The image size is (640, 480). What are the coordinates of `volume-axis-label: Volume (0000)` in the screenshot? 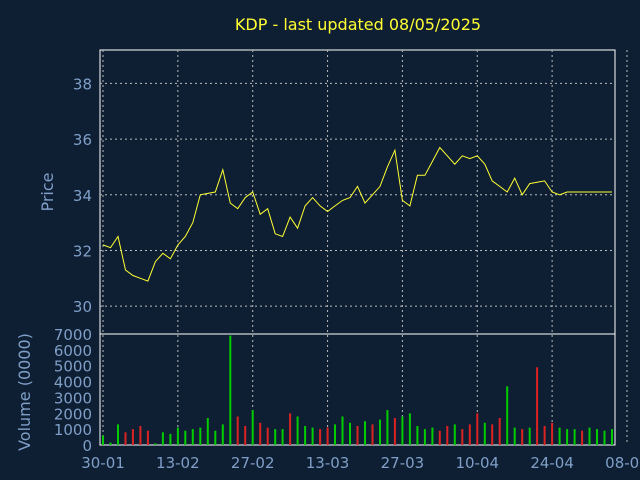 It's located at (24, 392).